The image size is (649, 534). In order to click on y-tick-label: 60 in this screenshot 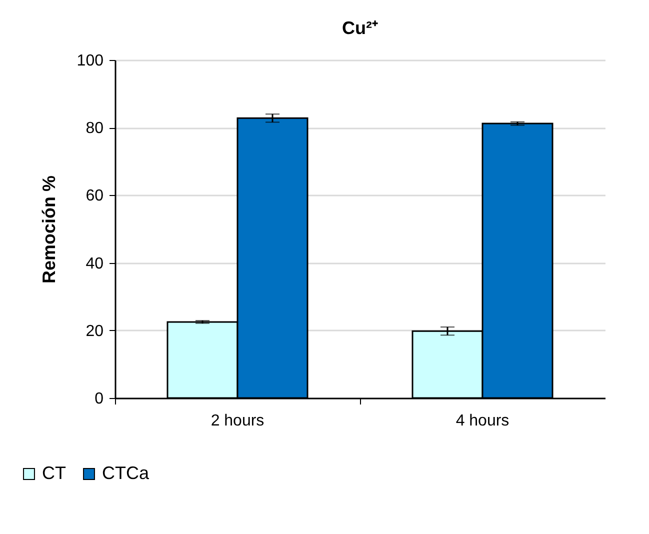, I will do `click(95, 196)`.